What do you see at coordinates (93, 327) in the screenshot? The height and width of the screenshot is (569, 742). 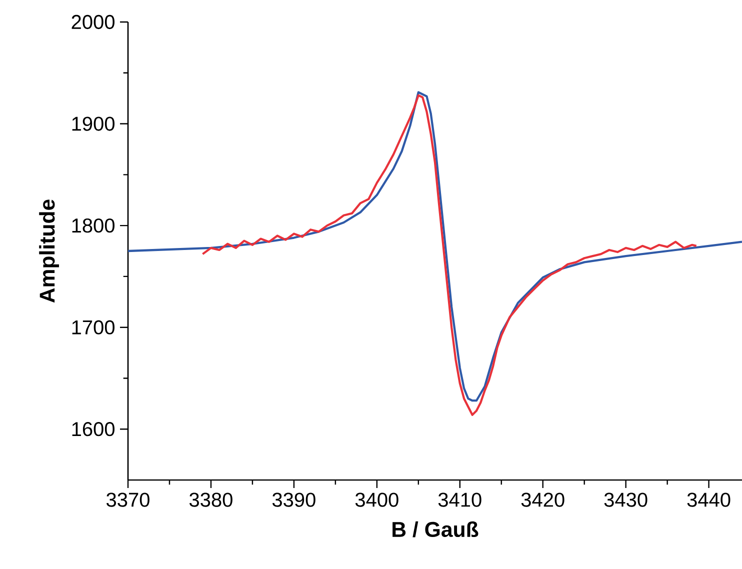 I see `y-tick-label: 1700` at bounding box center [93, 327].